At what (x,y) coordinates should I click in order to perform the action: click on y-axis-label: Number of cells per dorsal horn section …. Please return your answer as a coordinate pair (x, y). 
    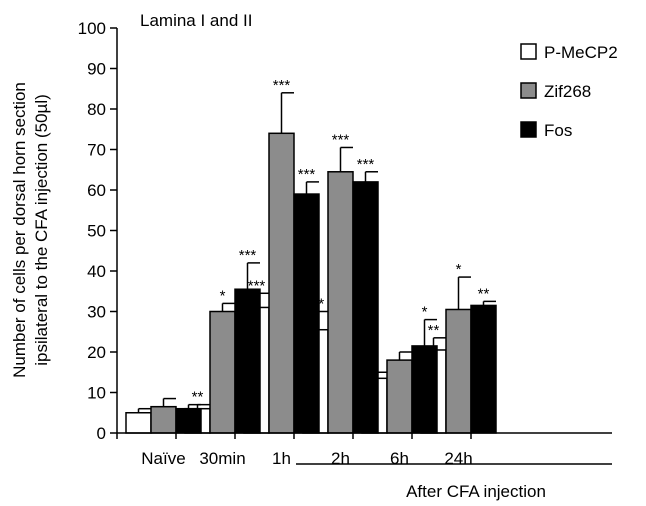
    Looking at the image, I should click on (30, 230).